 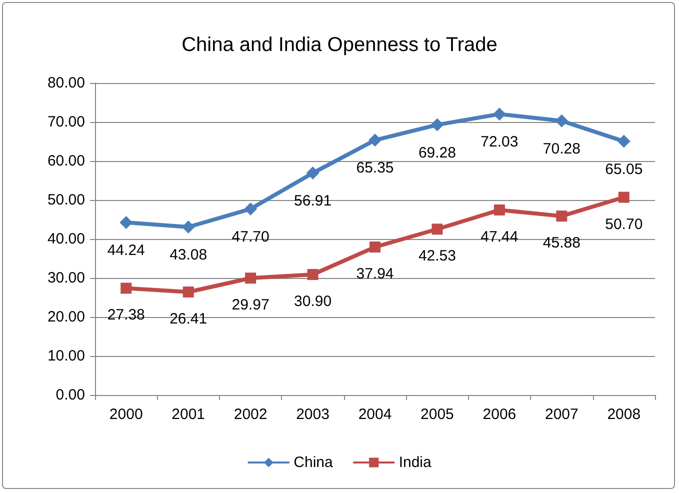 I want to click on x-tick-label: 2002, so click(x=251, y=414).